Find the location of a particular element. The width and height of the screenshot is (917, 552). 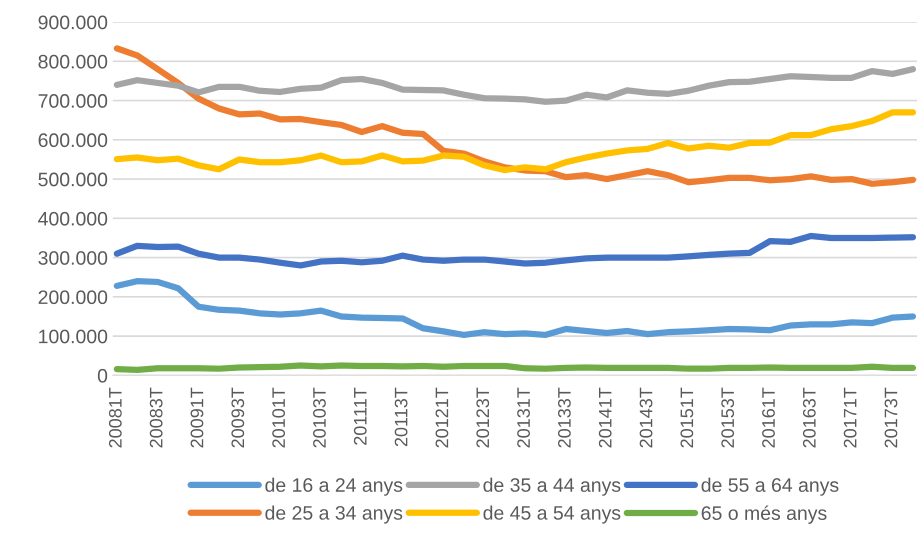

legend-label: de 45 a 54 anys is located at coordinates (551, 514).